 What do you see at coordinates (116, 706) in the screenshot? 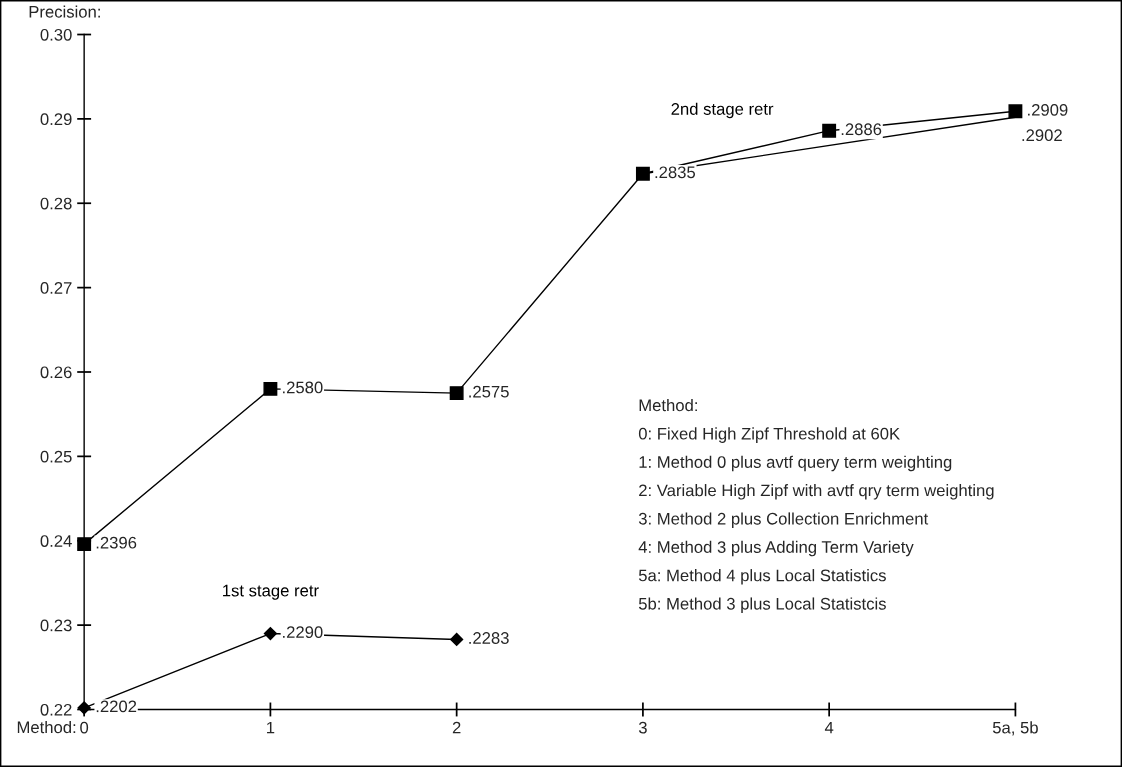
I see `data-label: .2202` at bounding box center [116, 706].